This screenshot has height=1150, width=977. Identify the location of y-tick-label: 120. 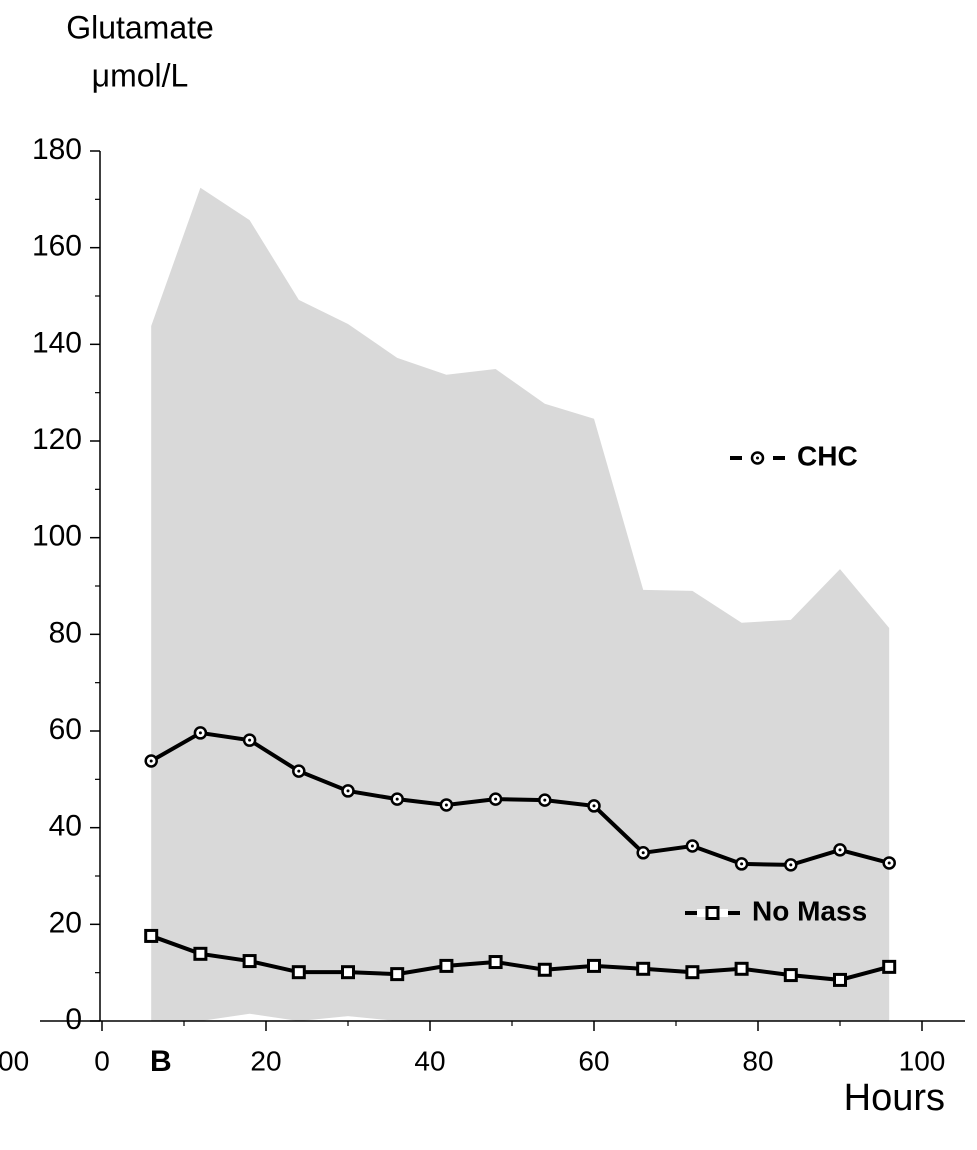
(57, 439).